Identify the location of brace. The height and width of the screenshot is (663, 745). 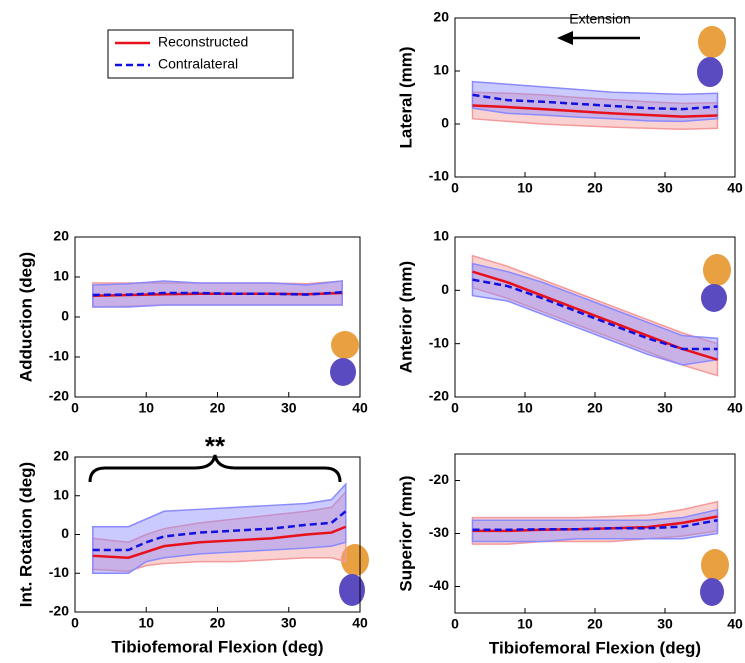
(215, 468).